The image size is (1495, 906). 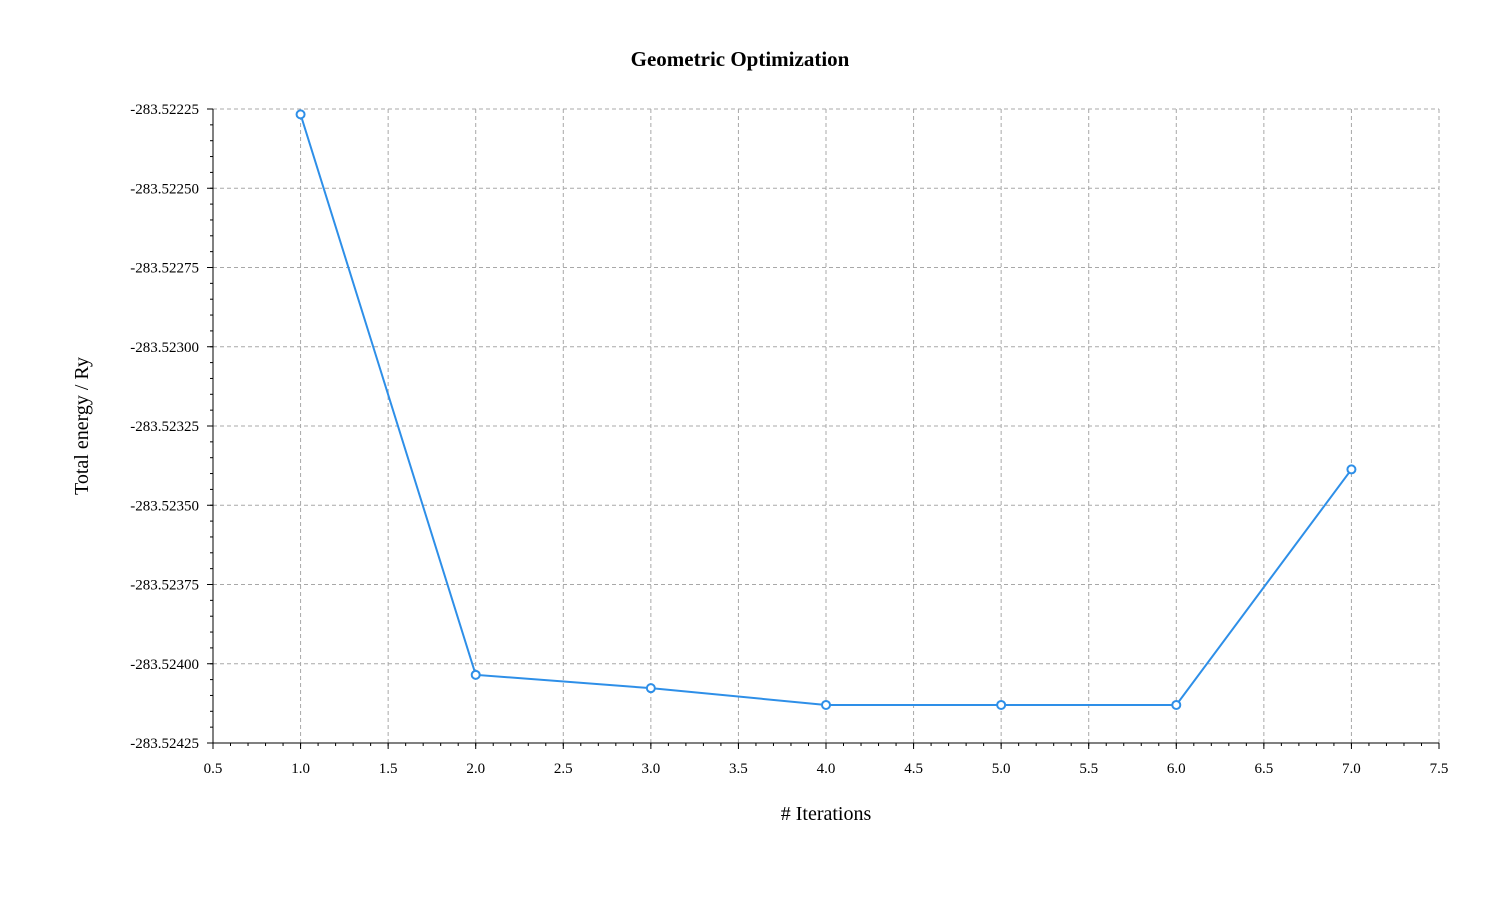 What do you see at coordinates (913, 769) in the screenshot?
I see `x-tick-label: 4.5` at bounding box center [913, 769].